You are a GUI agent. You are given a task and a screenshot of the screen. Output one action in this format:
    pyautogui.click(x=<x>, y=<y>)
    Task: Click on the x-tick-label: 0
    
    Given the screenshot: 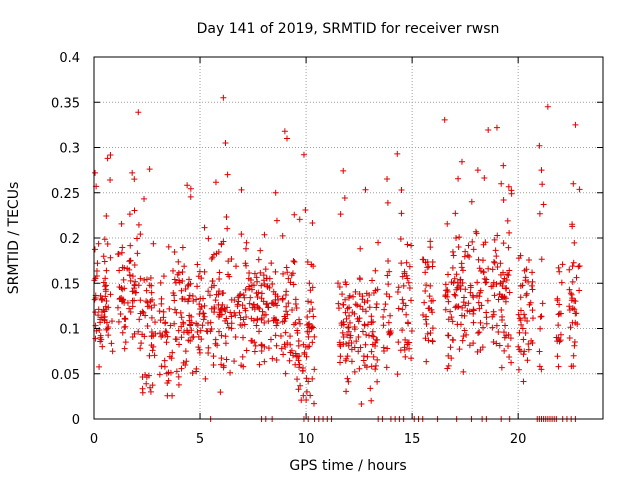 What is the action you would take?
    pyautogui.click(x=94, y=439)
    